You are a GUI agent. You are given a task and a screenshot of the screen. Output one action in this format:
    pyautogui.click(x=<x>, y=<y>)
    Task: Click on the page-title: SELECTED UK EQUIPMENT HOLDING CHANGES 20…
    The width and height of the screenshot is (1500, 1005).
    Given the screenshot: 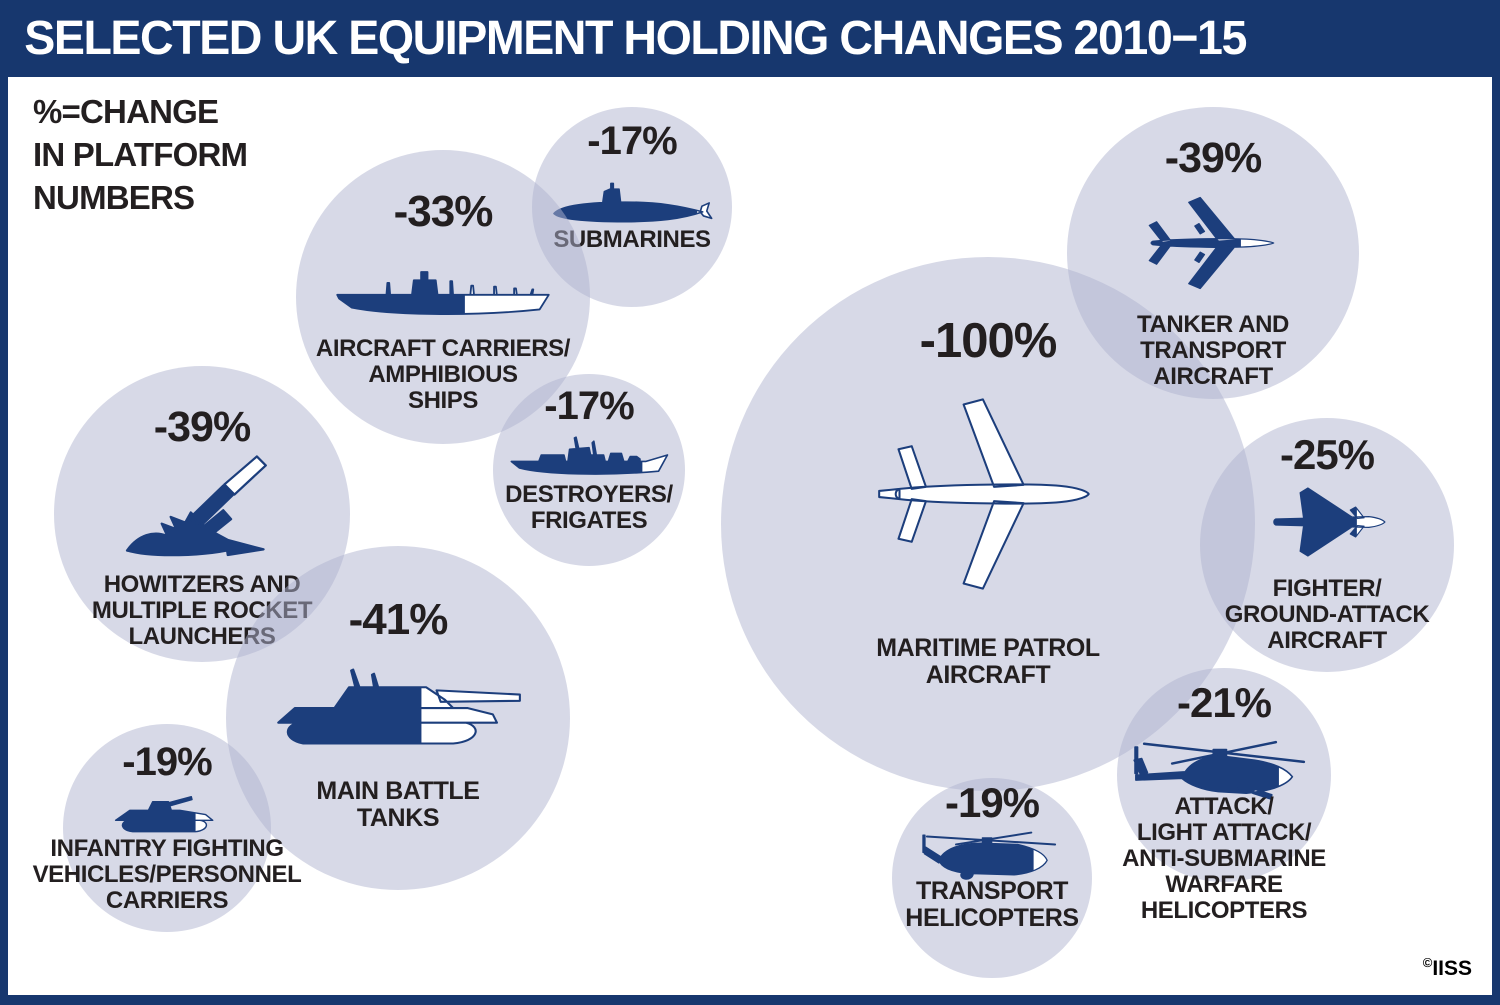 What is the action you would take?
    pyautogui.click(x=635, y=38)
    